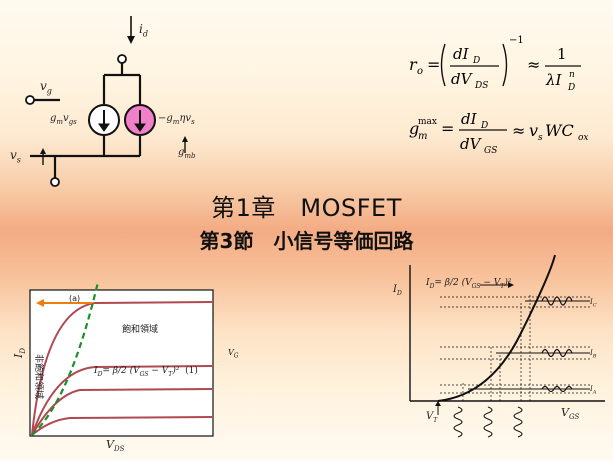 The height and width of the screenshot is (461, 613). What do you see at coordinates (495, 64) in the screenshot?
I see `equation-ro: r o = dI D dV DS −1 ≈ 1 λI n D` at bounding box center [495, 64].